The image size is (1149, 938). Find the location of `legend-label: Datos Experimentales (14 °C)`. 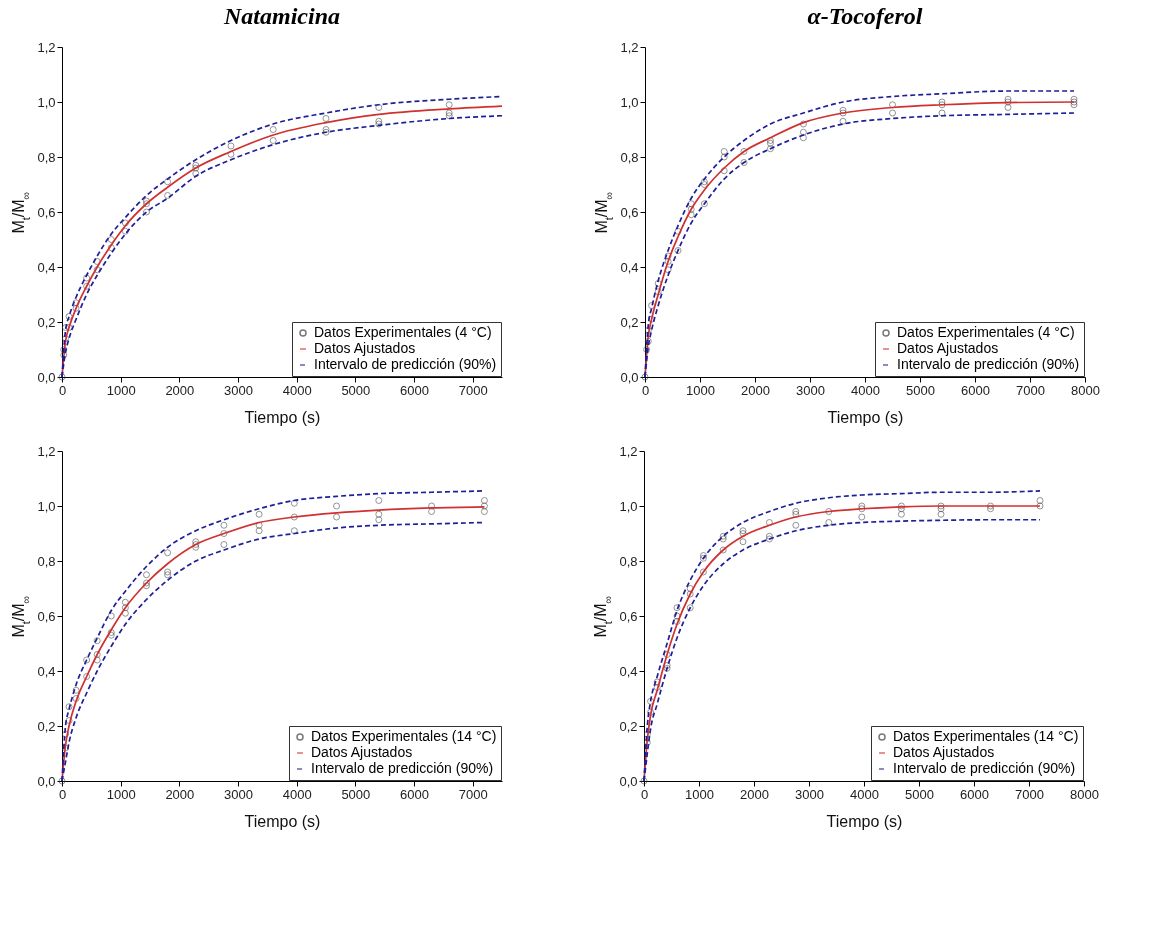

legend-label: Datos Experimentales (14 °C) is located at coordinates (404, 736).